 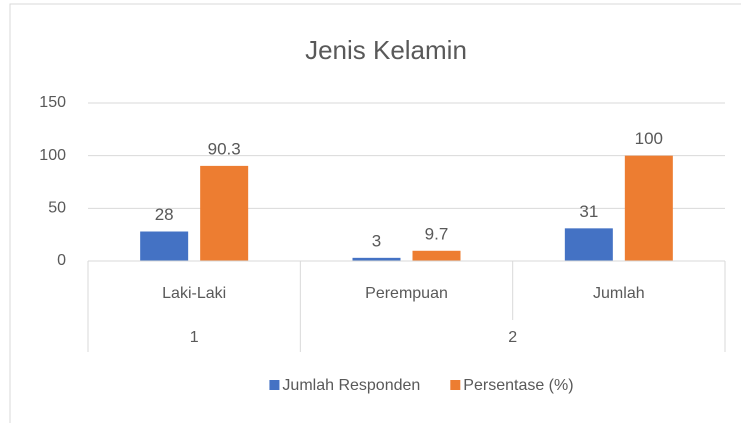 I want to click on group-label: 2, so click(x=512, y=337).